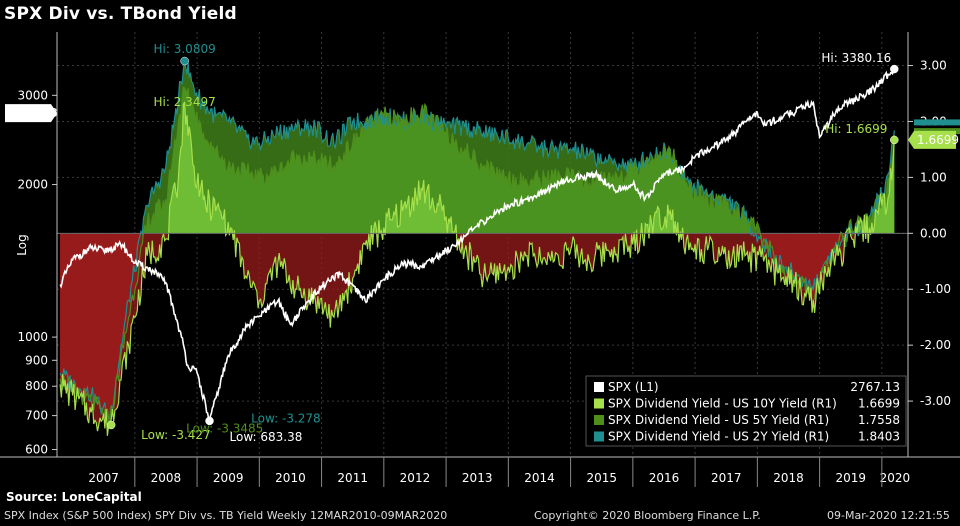 The image size is (960, 526). Describe the element at coordinates (539, 478) in the screenshot. I see `x-tick-label: 2014` at that location.